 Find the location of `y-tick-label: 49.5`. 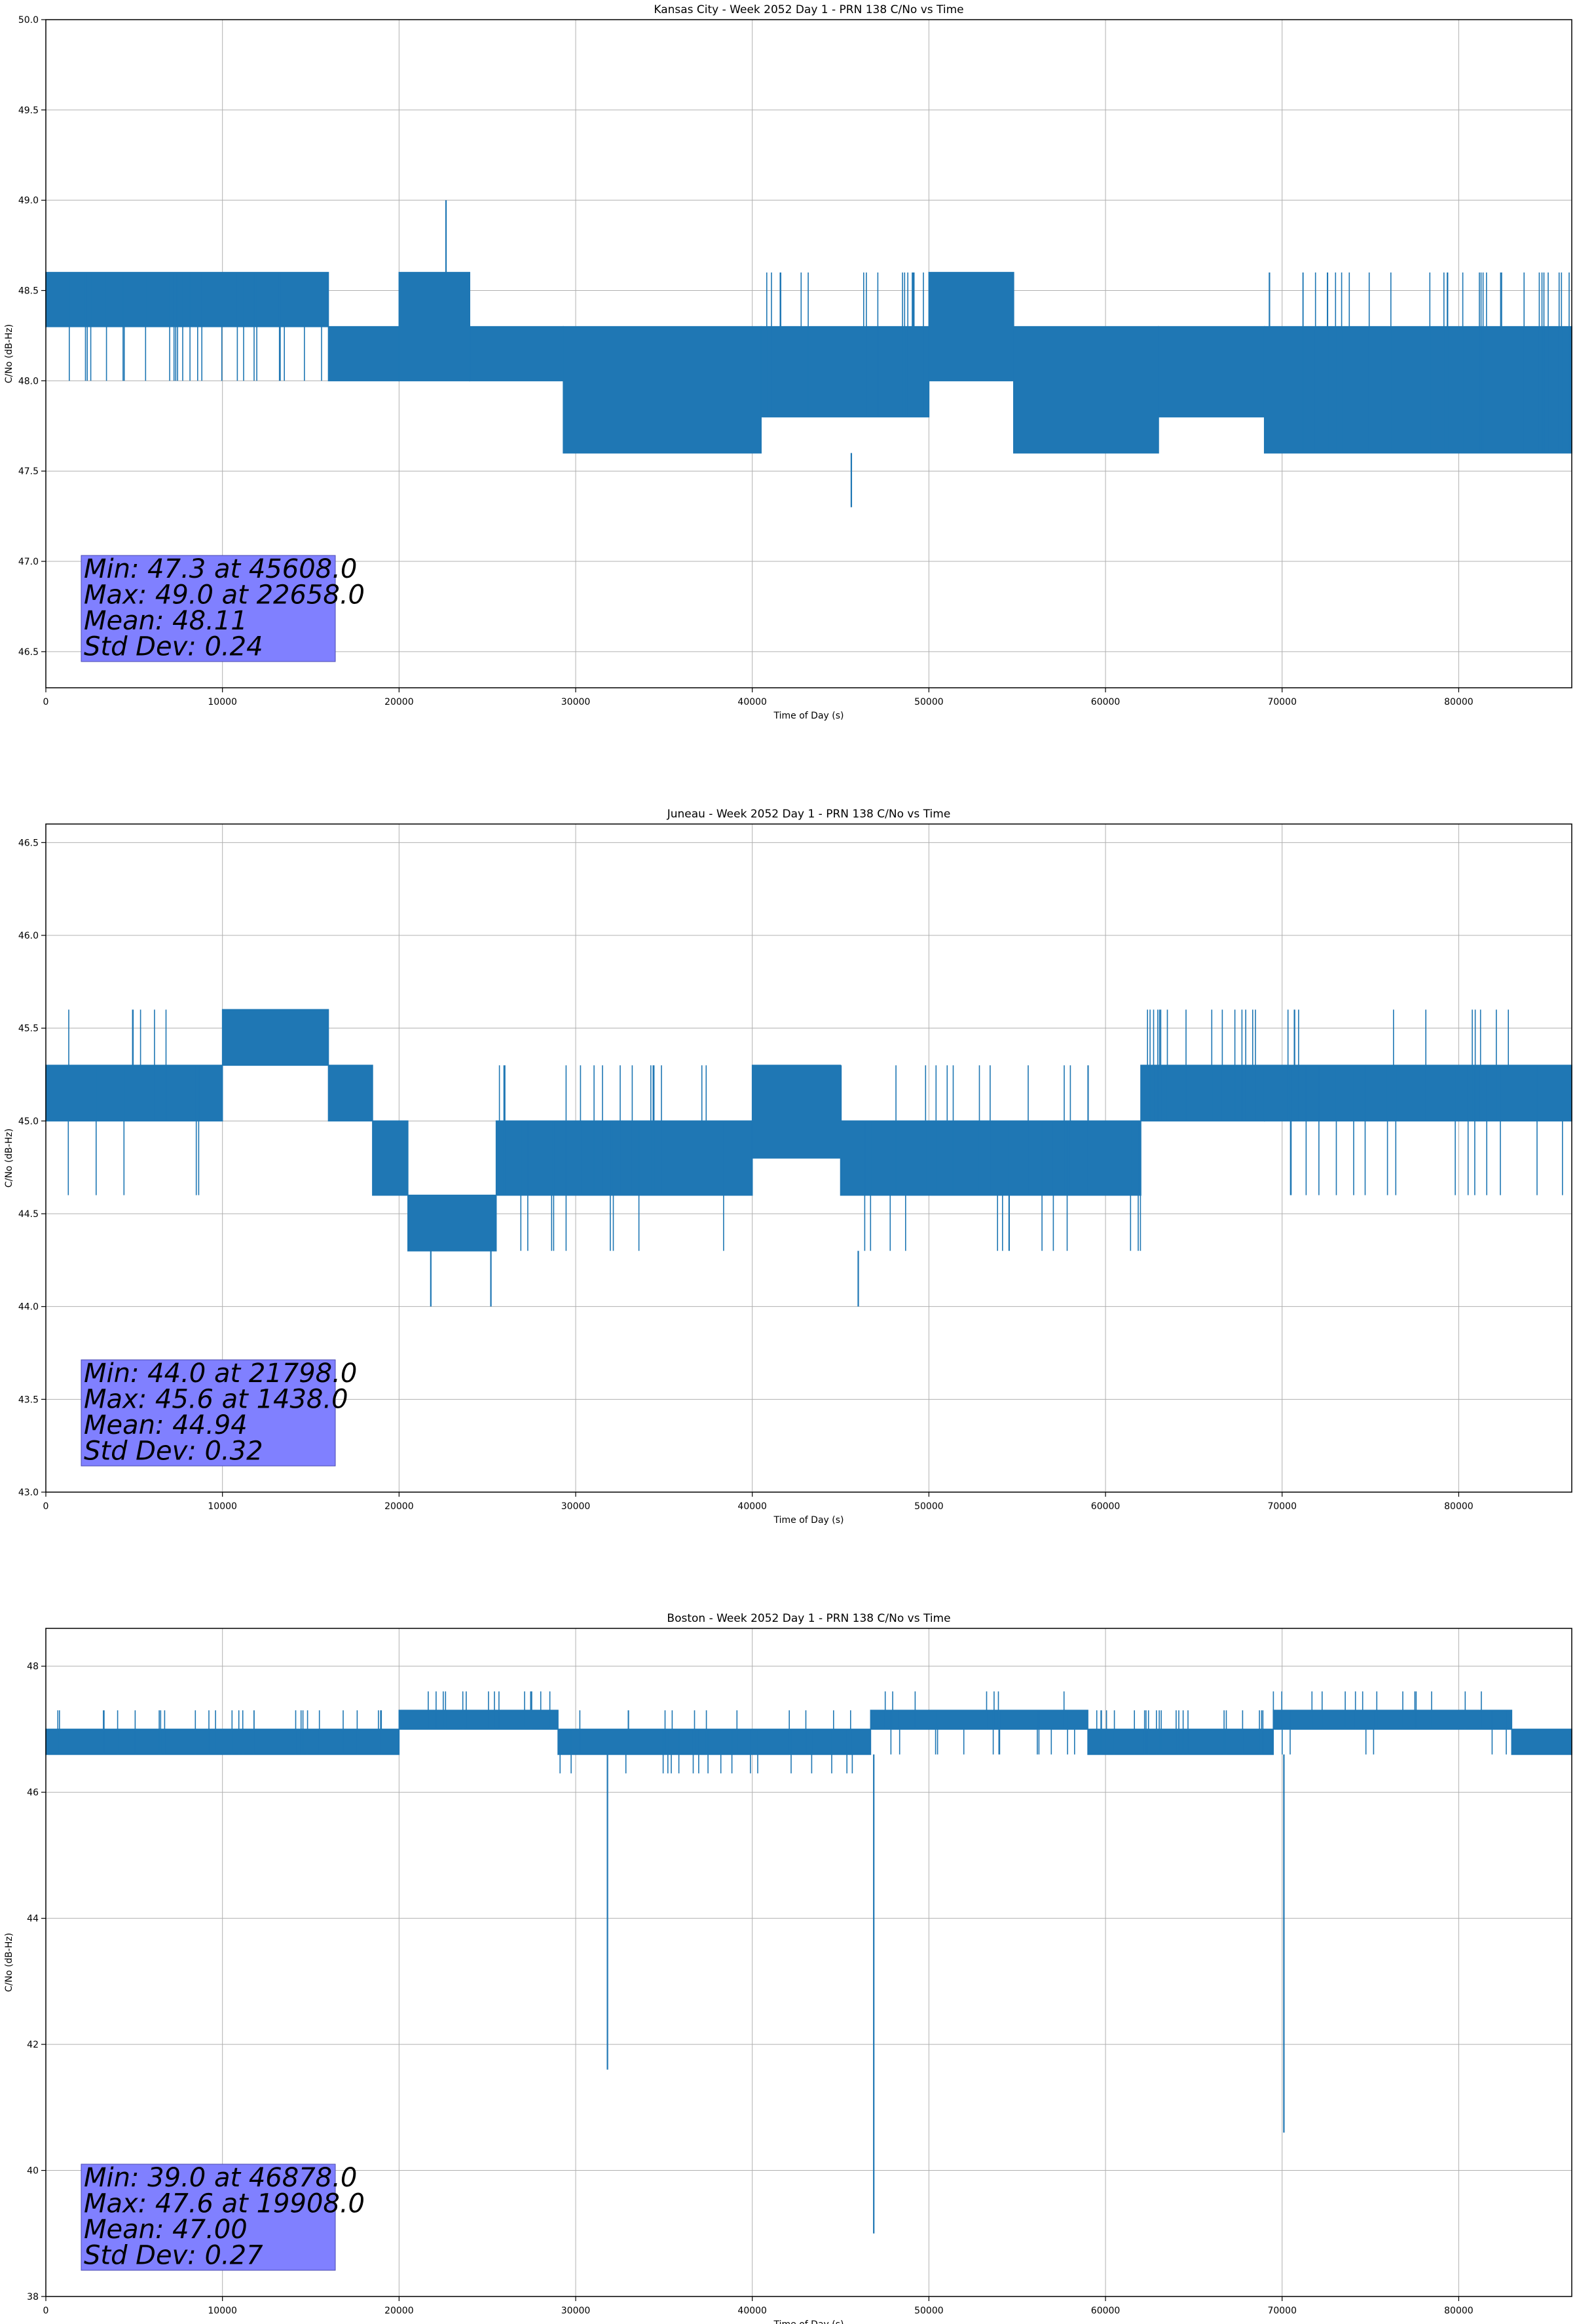

y-tick-label: 49.5 is located at coordinates (28, 110).